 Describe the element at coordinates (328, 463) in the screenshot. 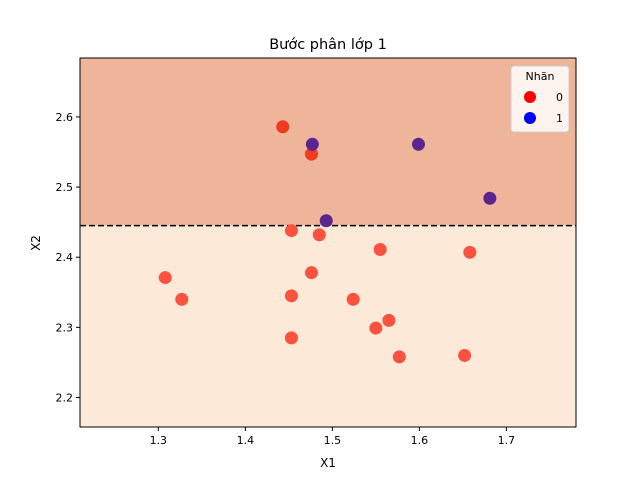

I see `x-axis-label: X1` at that location.